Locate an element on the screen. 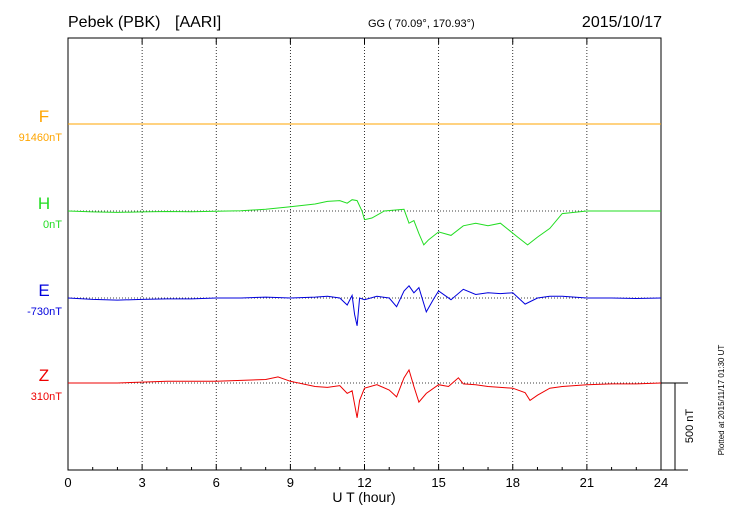 Image resolution: width=730 pixels, height=520 pixels. series-e-baseline: -730nT is located at coordinates (44, 312).